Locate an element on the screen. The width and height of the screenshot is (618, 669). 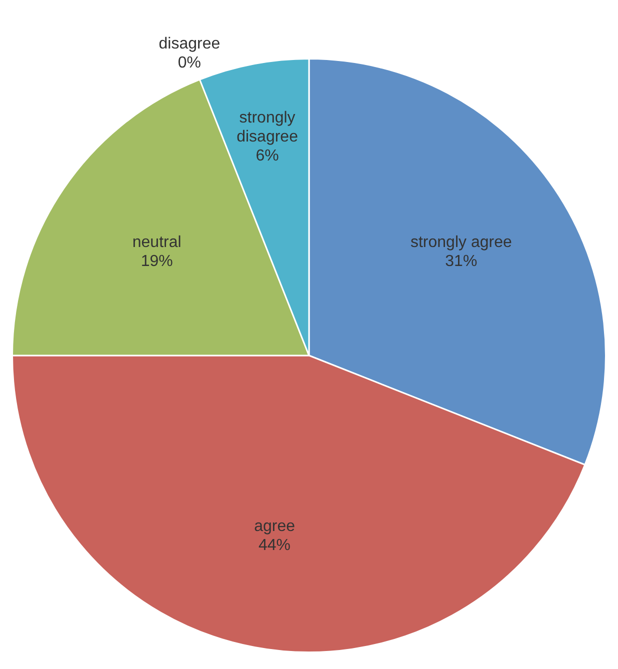
category-label: disagree is located at coordinates (189, 43).